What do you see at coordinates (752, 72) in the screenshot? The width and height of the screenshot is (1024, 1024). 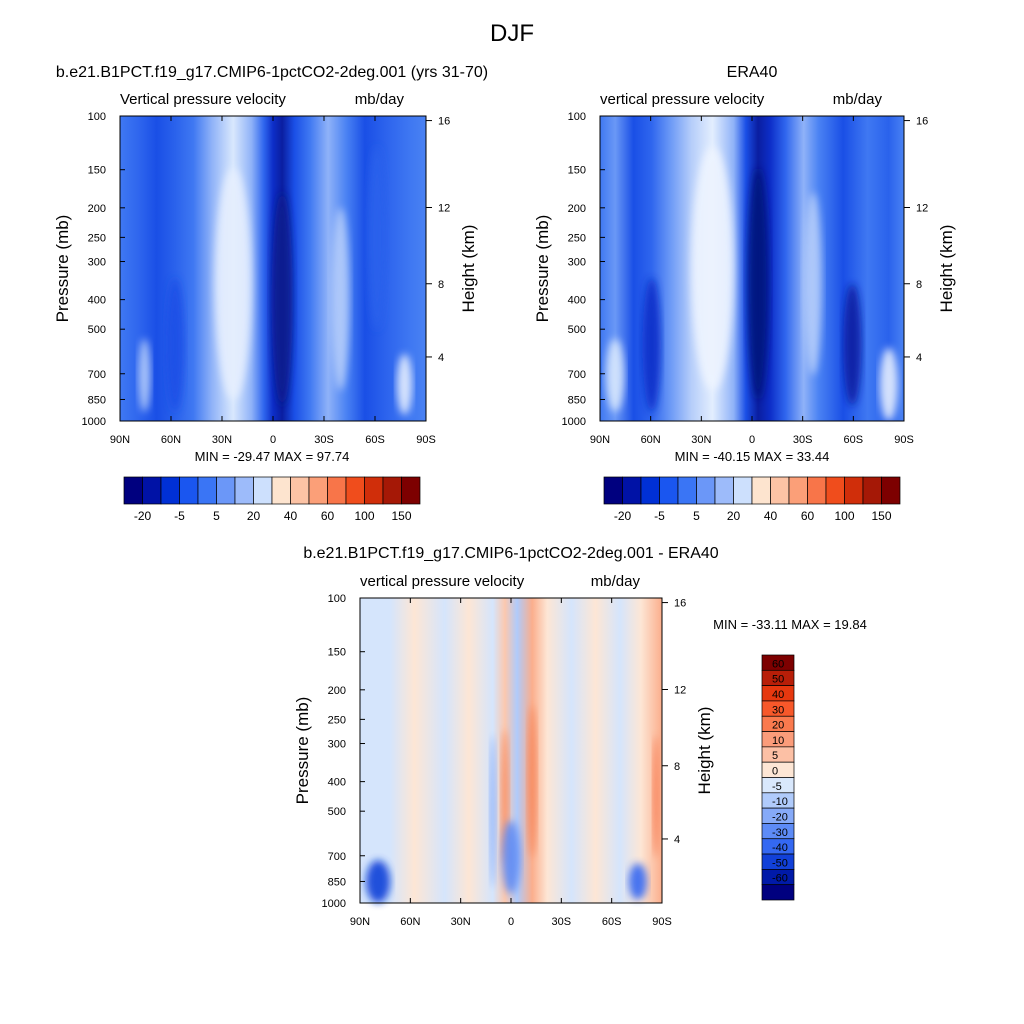 I see `panel-title: ERA40` at bounding box center [752, 72].